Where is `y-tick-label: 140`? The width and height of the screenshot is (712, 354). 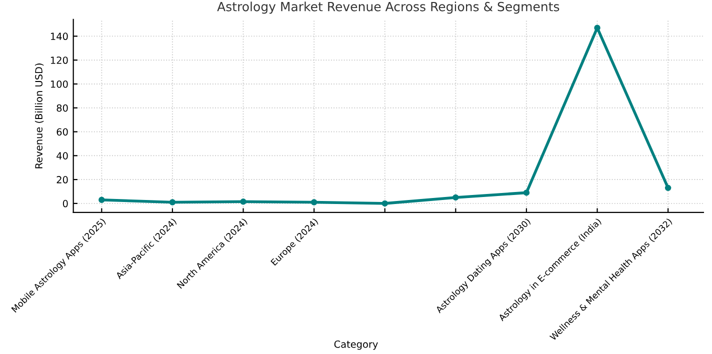 y-tick-label: 140 is located at coordinates (59, 36).